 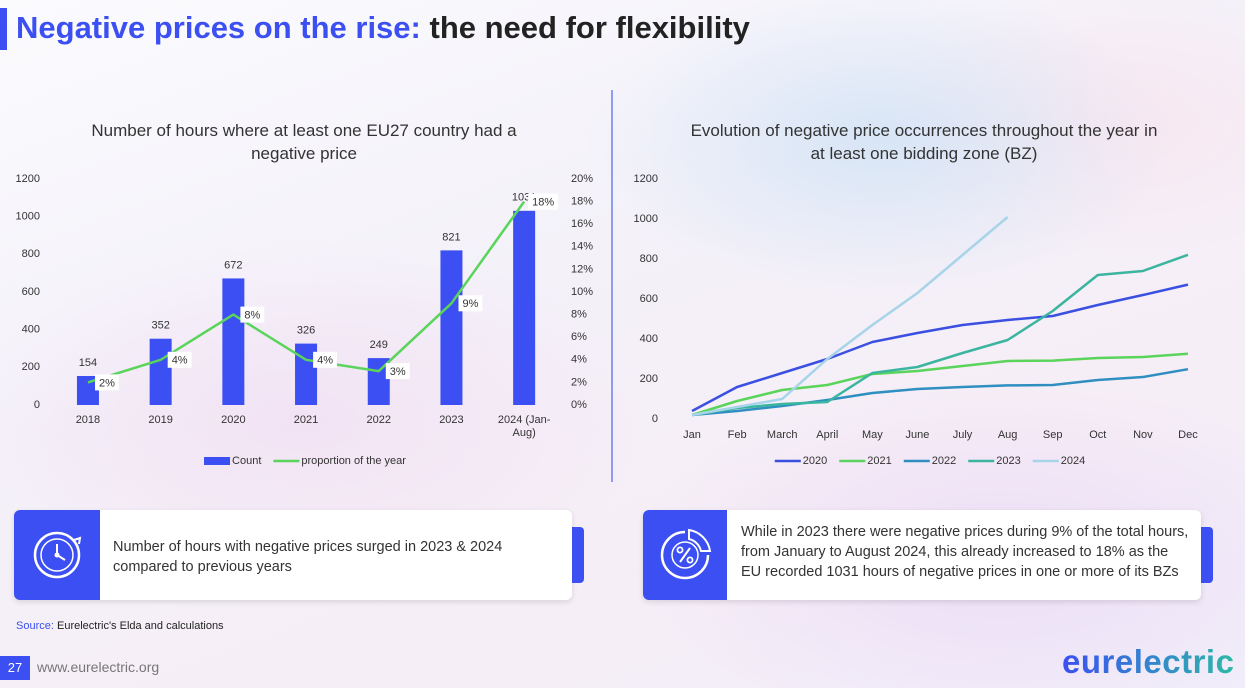 I want to click on y2-tick-label: 2%, so click(x=579, y=382).